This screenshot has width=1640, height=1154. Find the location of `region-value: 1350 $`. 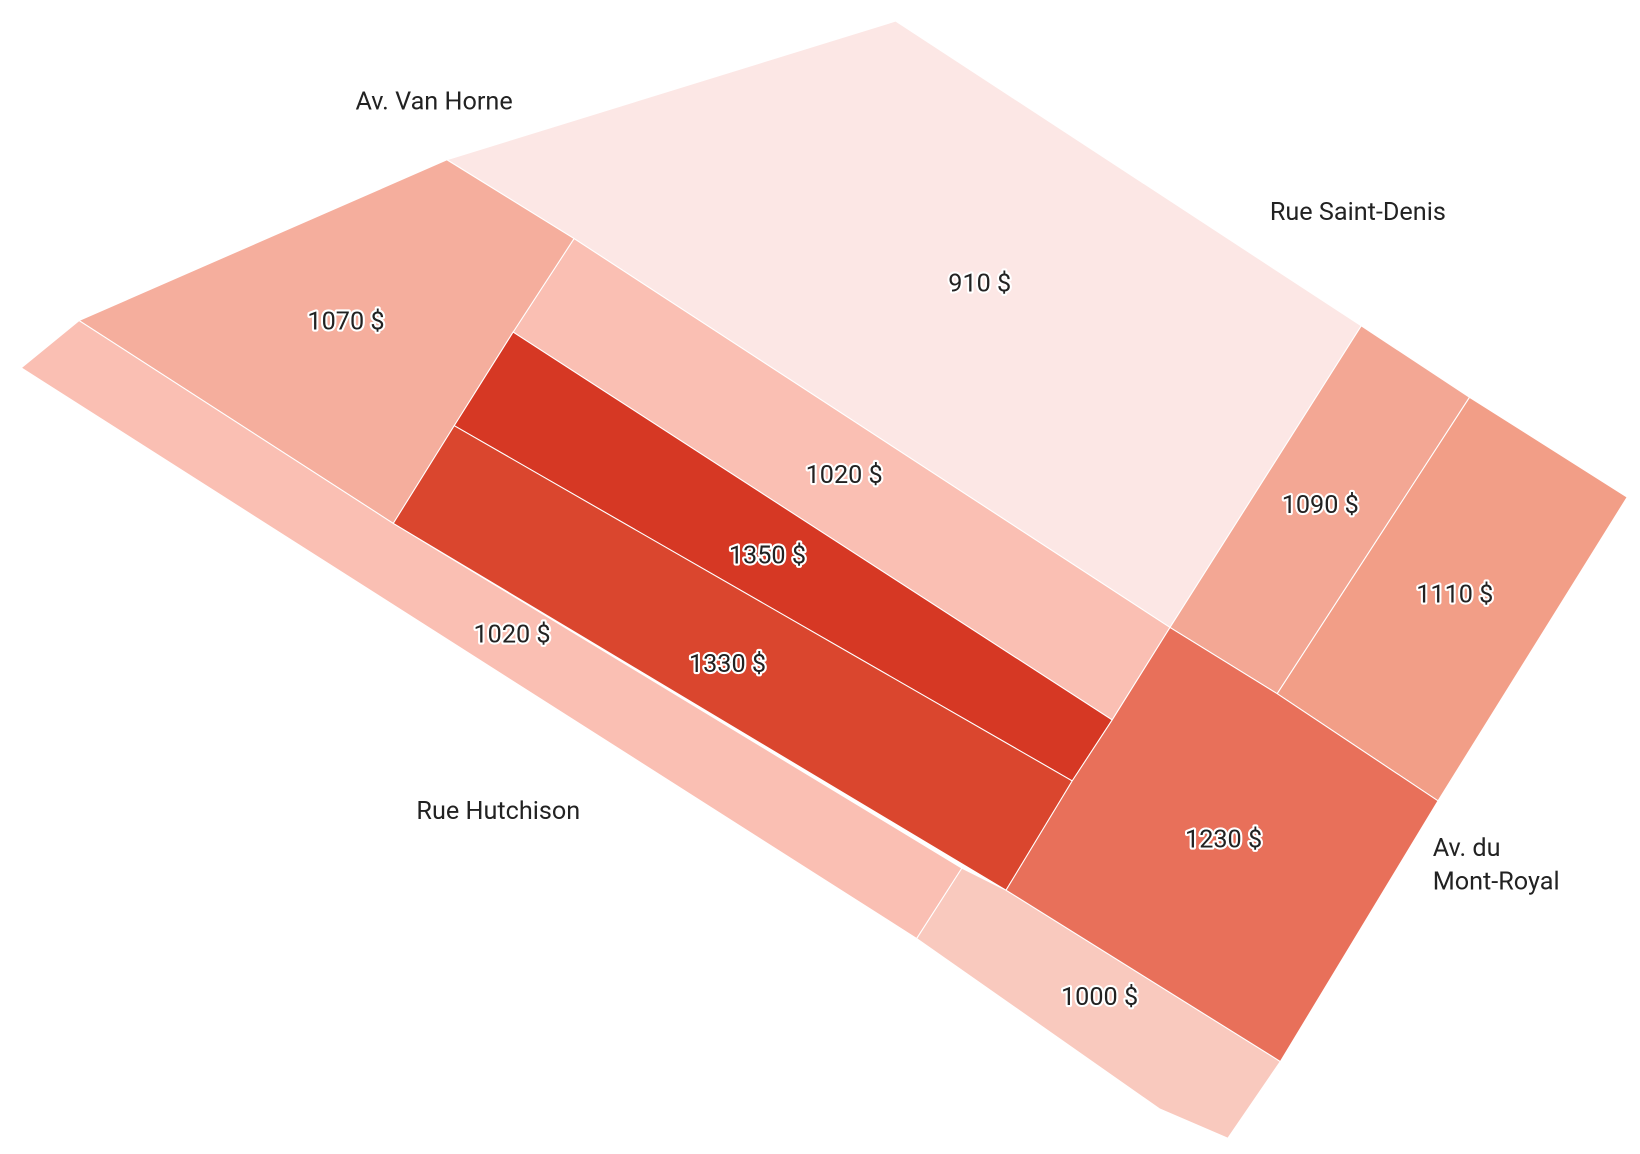

region-value: 1350 $ is located at coordinates (767, 556).